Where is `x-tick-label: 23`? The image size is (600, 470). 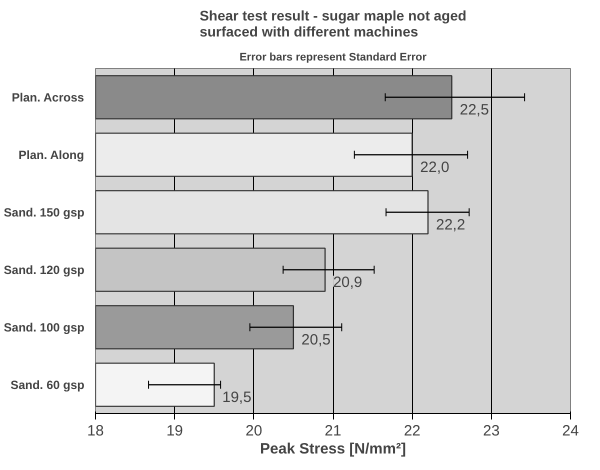 x-tick-label: 23 is located at coordinates (491, 431).